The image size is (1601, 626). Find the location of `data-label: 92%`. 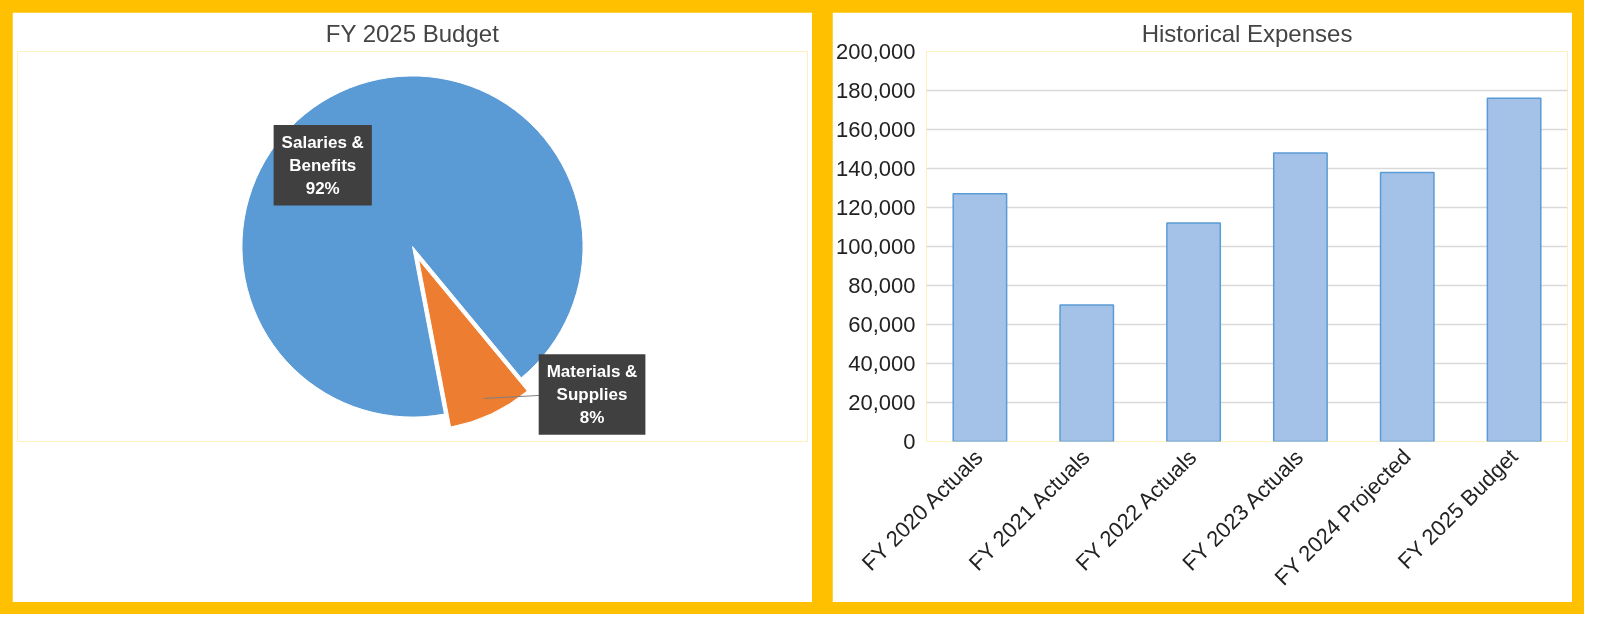

data-label: 92% is located at coordinates (322, 188).